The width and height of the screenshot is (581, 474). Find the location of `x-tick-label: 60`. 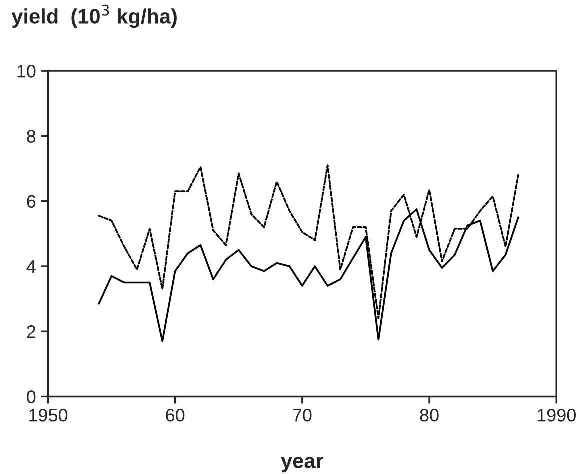

x-tick-label: 60 is located at coordinates (175, 415).